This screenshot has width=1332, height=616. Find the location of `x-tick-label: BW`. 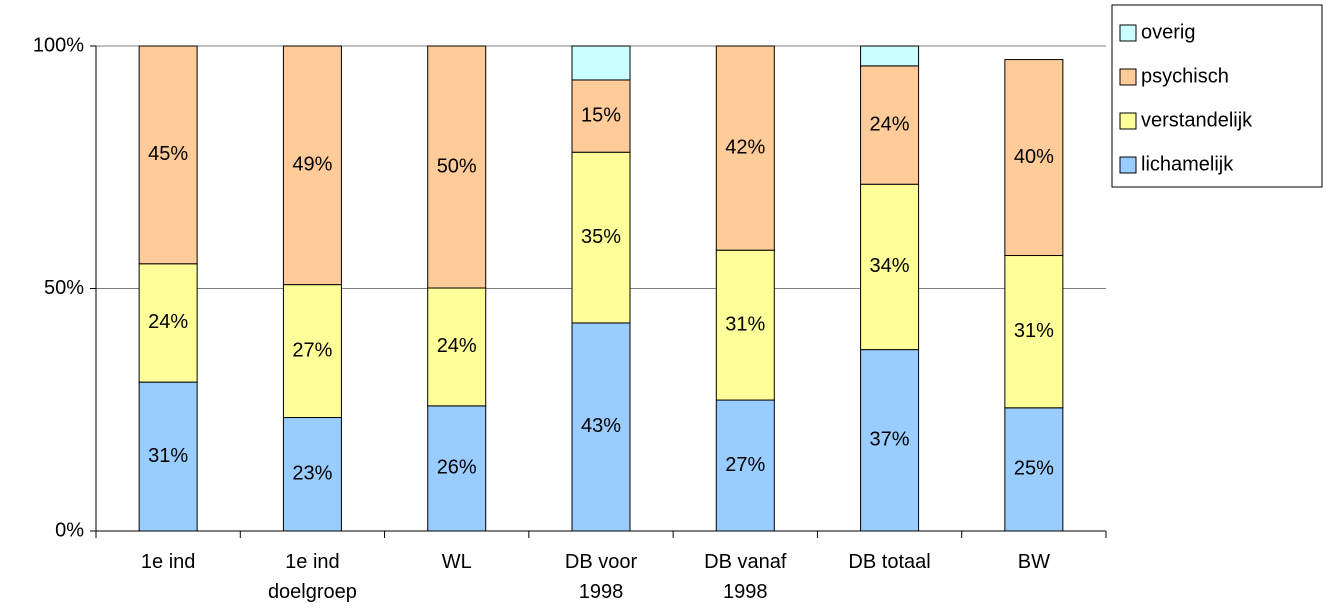

x-tick-label: BW is located at coordinates (1033, 562).